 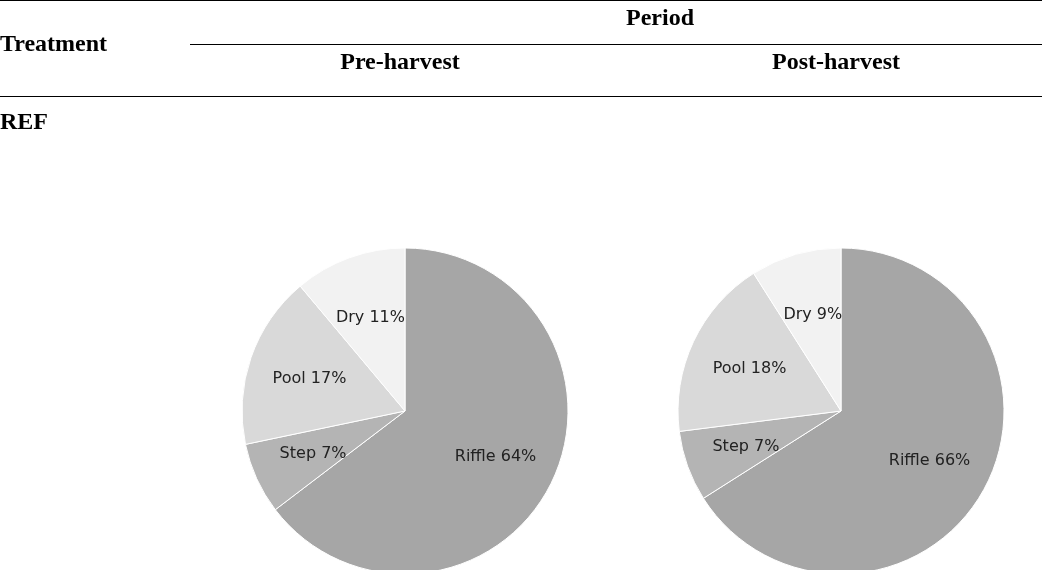 I want to click on chart-title: Pre-harvest, so click(x=400, y=62).